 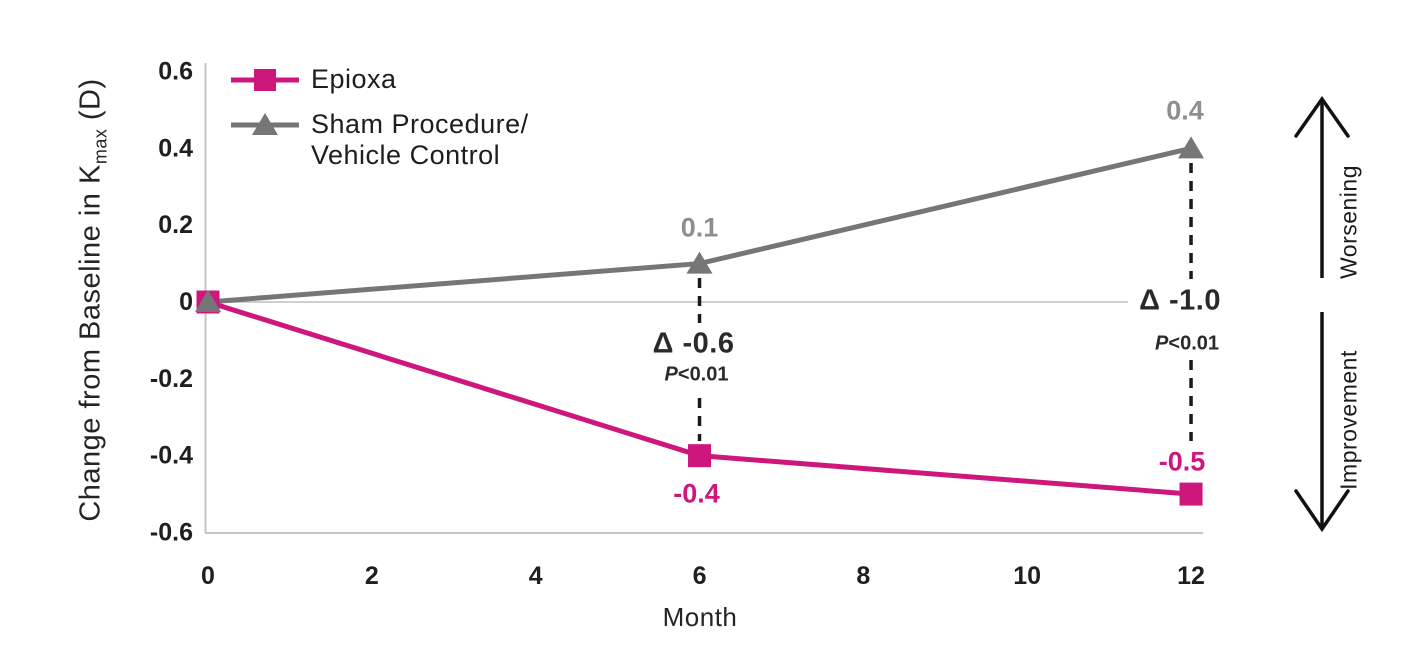 I want to click on delta-label: Δ -1.0, so click(x=1180, y=300).